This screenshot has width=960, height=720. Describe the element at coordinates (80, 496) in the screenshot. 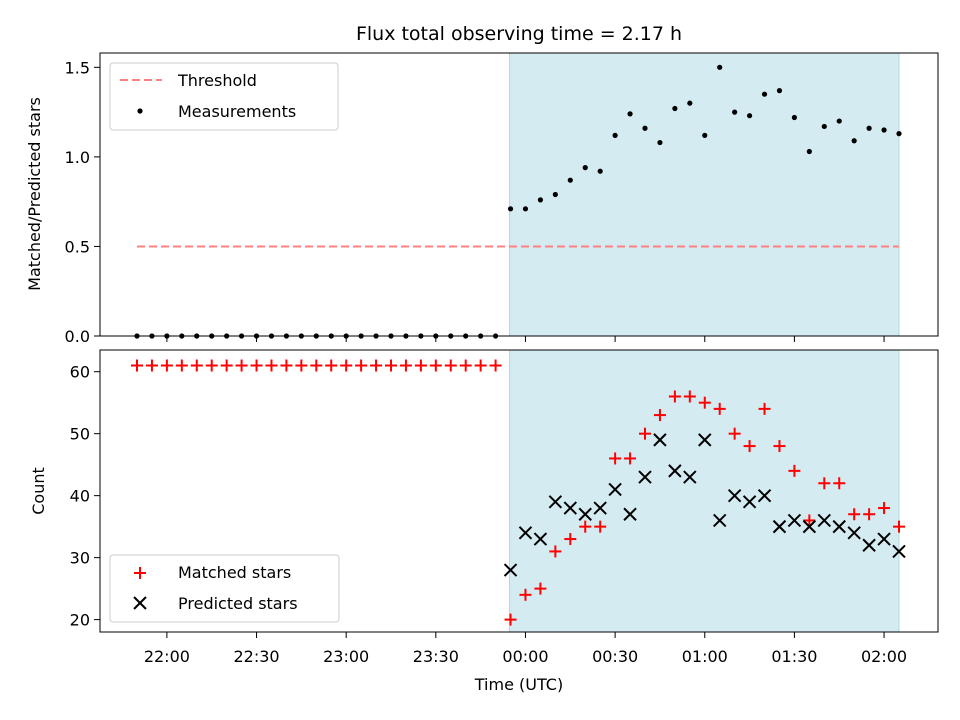

I see `bottom-y-tick-label: 40` at that location.